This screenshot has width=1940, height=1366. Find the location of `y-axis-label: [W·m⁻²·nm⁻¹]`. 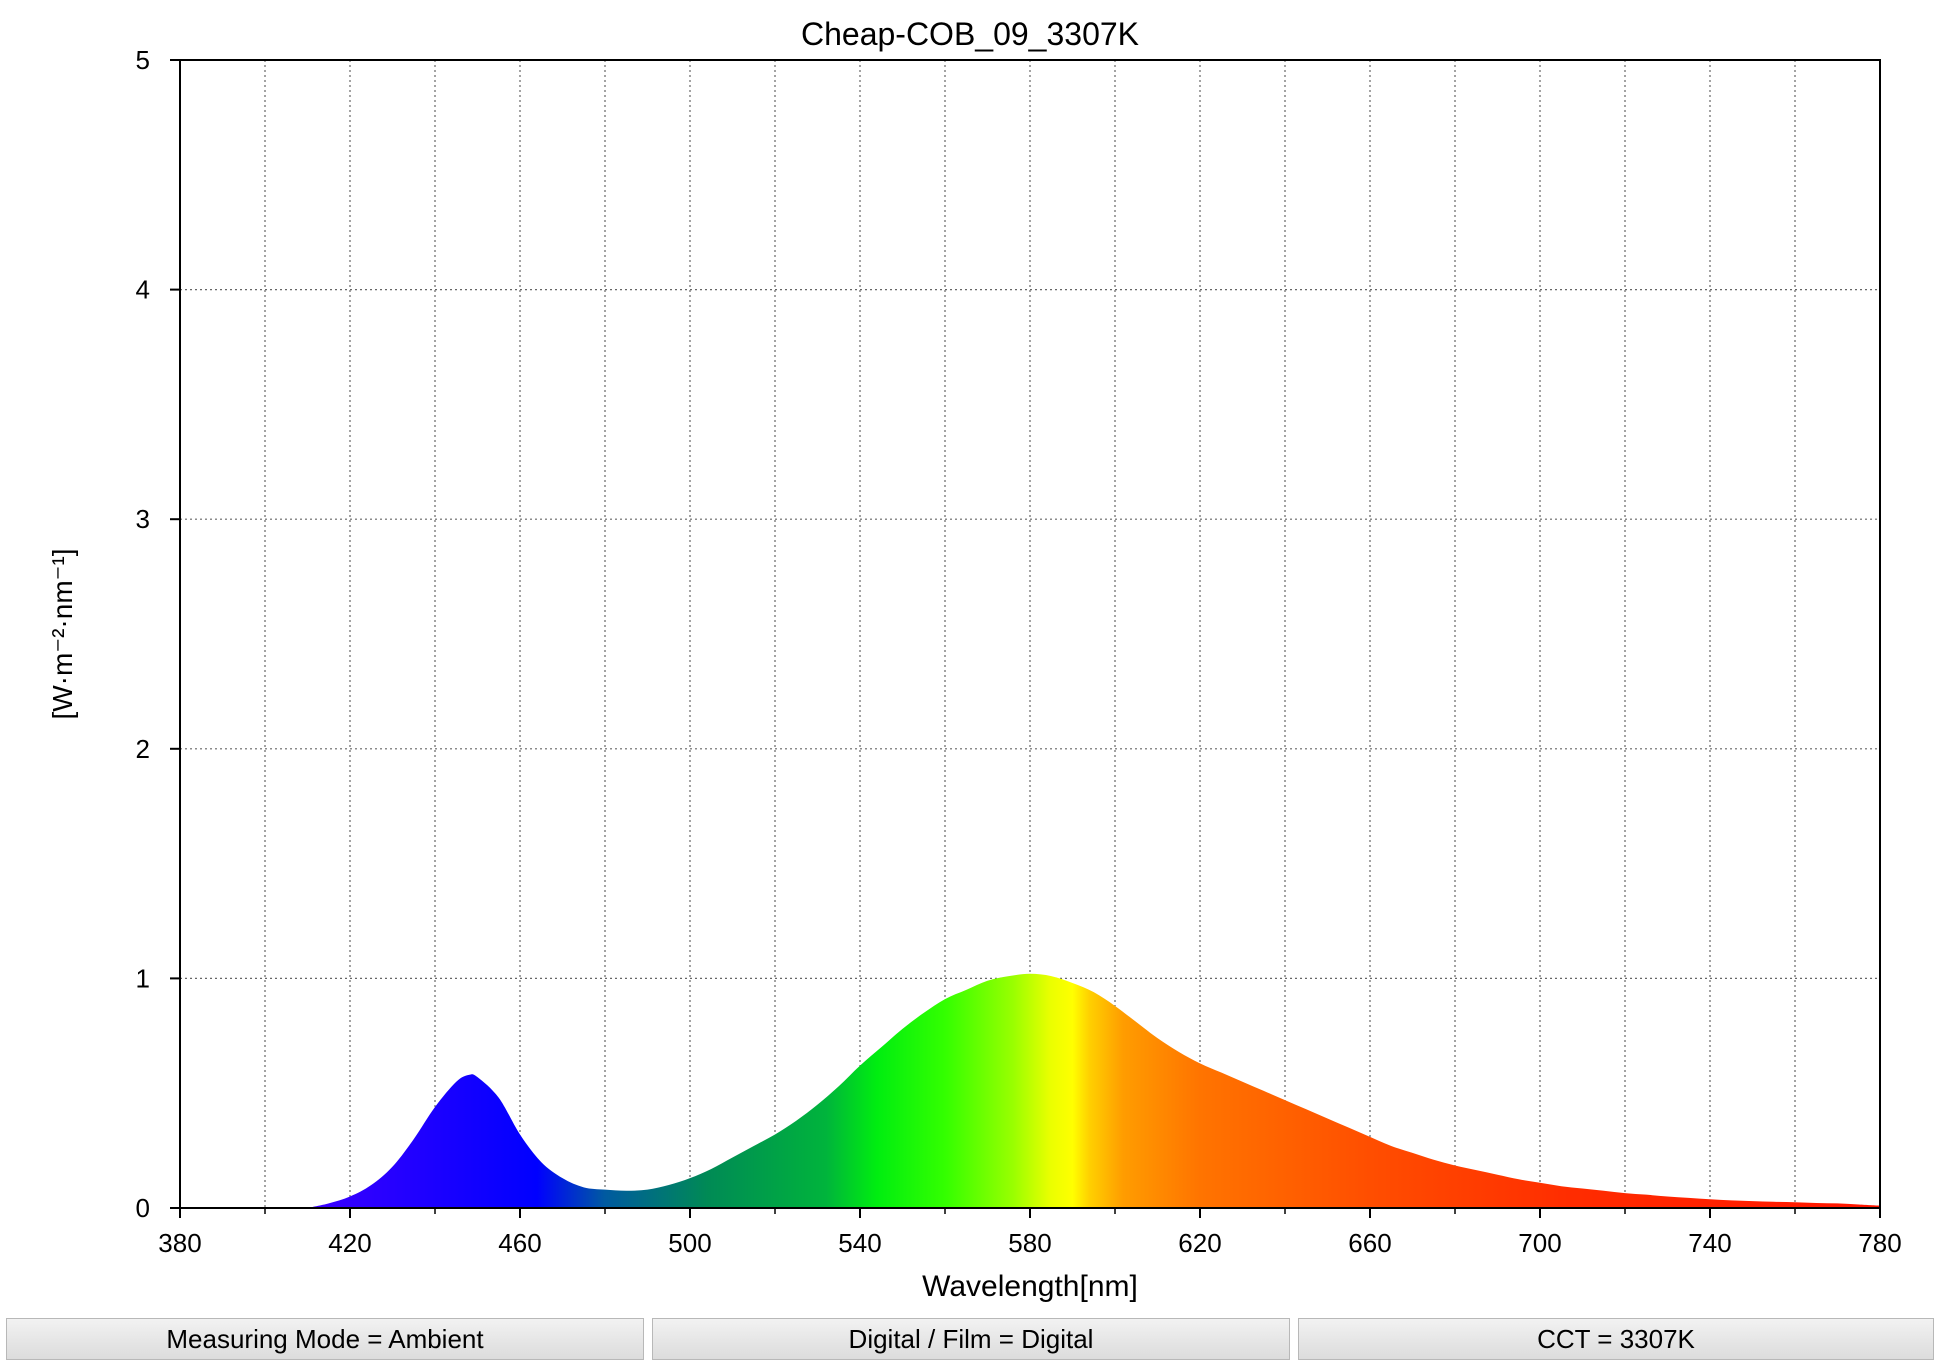

y-axis-label: [W·m⁻²·nm⁻¹] is located at coordinates (62, 633).